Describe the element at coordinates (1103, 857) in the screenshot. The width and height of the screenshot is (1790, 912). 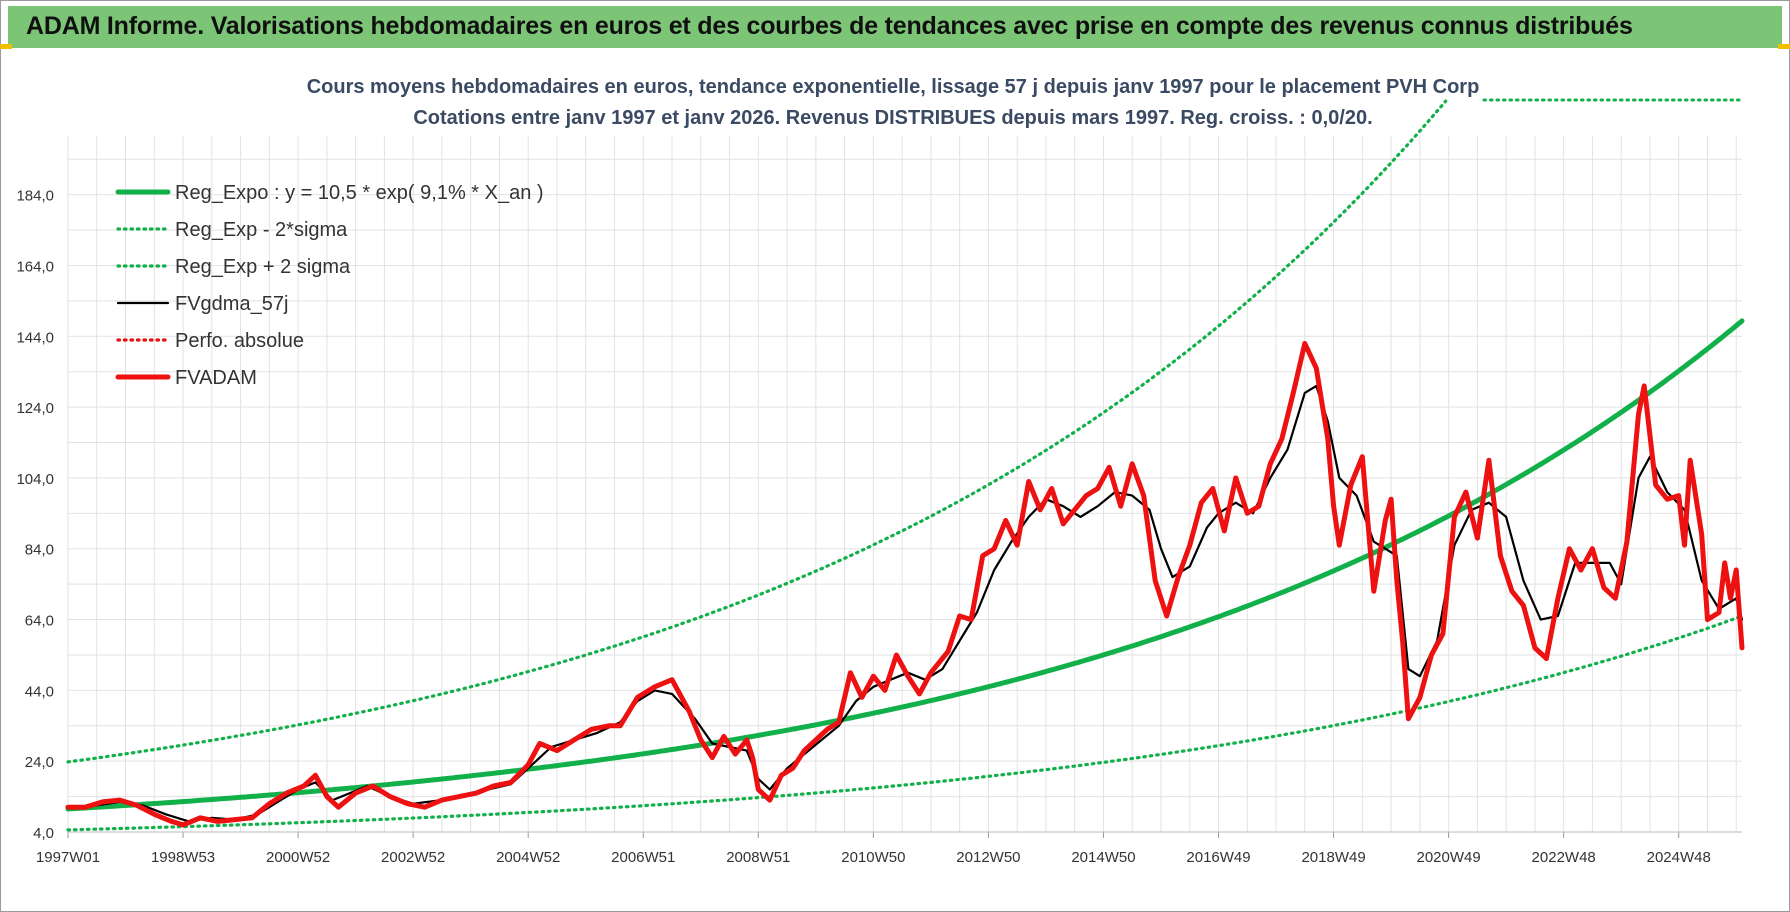
I see `x-tick-label: 2014W50` at that location.